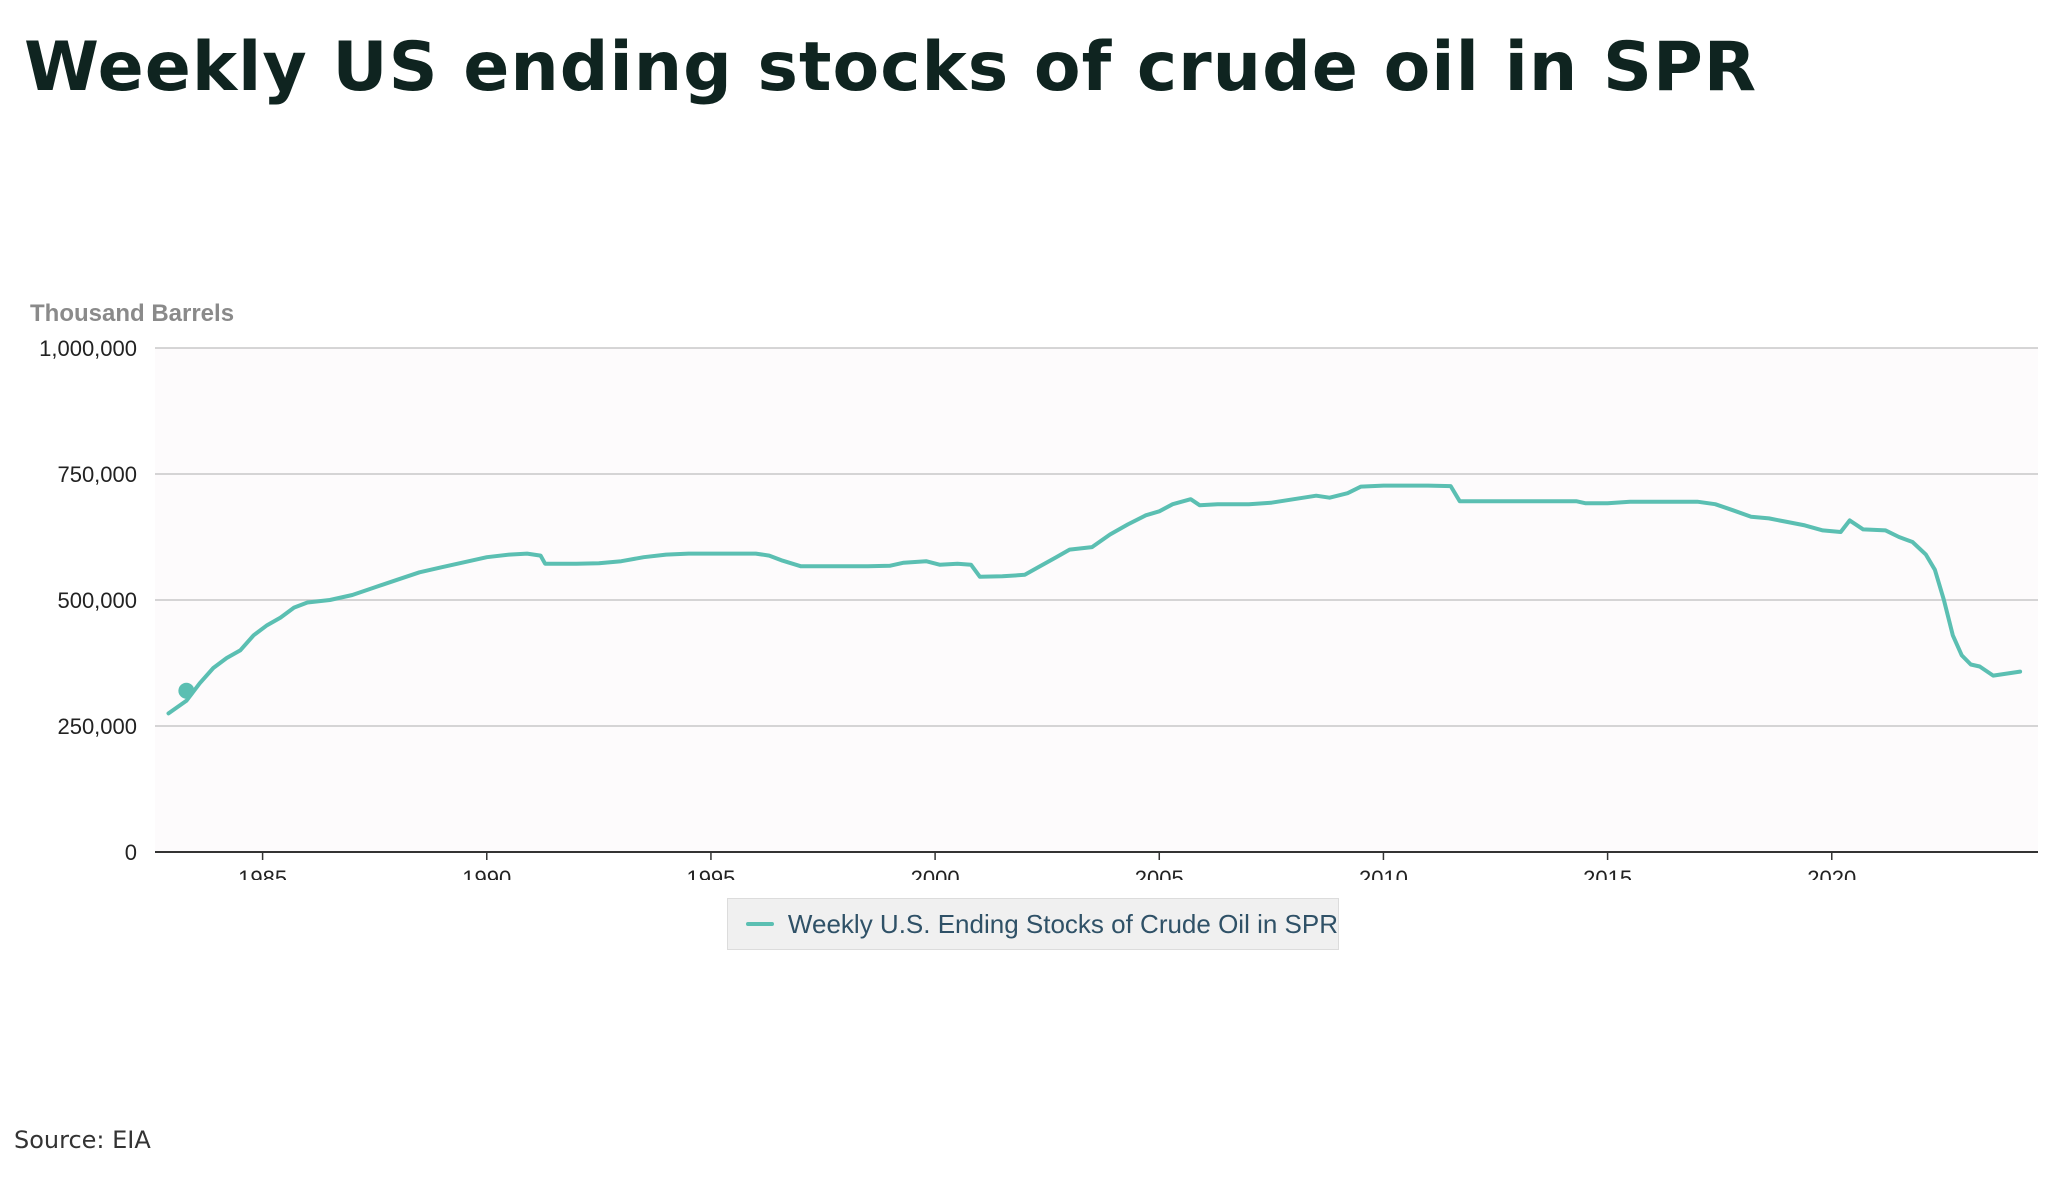 This screenshot has height=1198, width=2048. Describe the element at coordinates (1831, 873) in the screenshot. I see `x-tick-label: 2020` at that location.